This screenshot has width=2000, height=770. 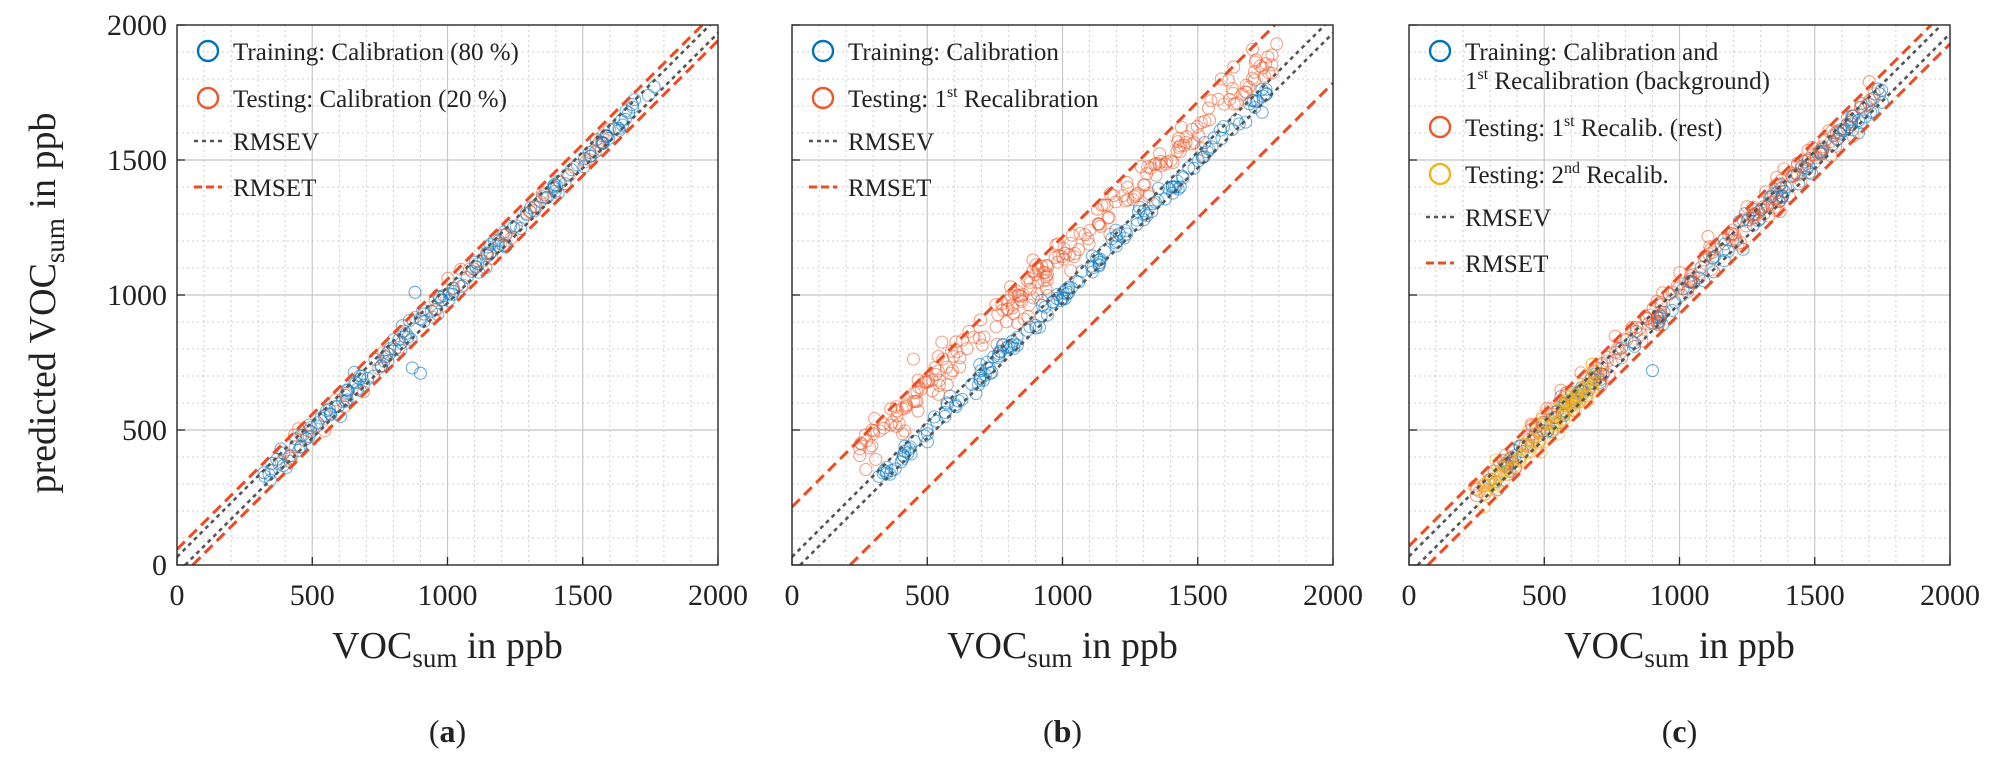 I want to click on legend-label: RMSET, so click(x=889, y=188).